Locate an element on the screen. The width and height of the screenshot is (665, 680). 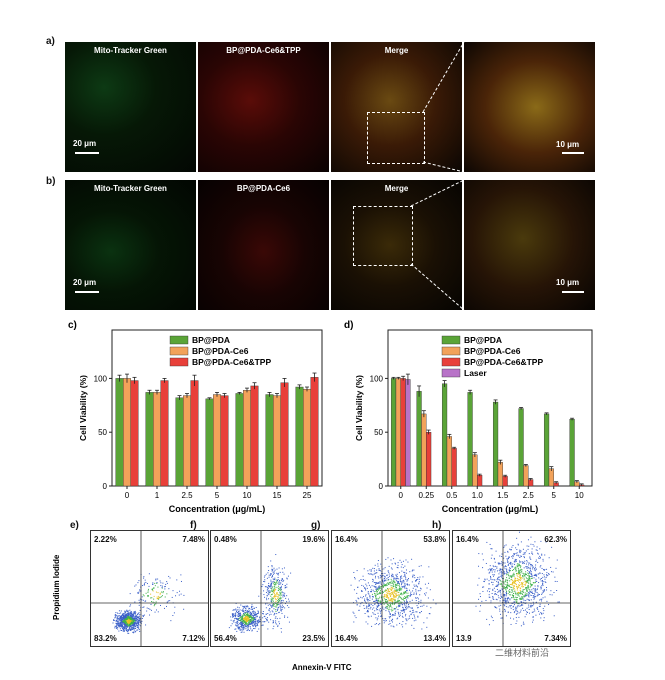
y-tick-label: 100 is located at coordinates (377, 378).